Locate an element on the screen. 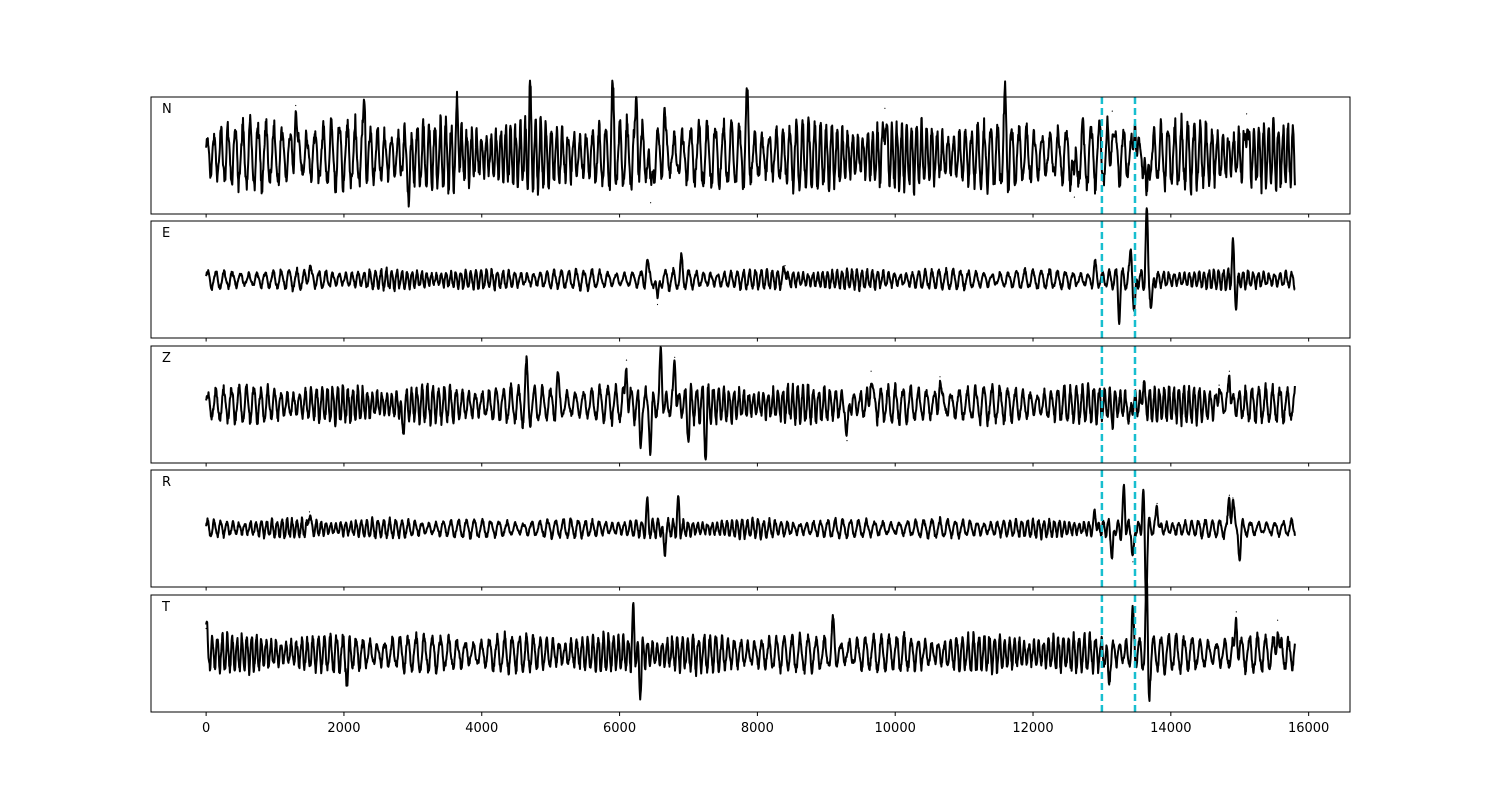 This screenshot has height=800, width=1500. panel-label: Z is located at coordinates (166, 358).